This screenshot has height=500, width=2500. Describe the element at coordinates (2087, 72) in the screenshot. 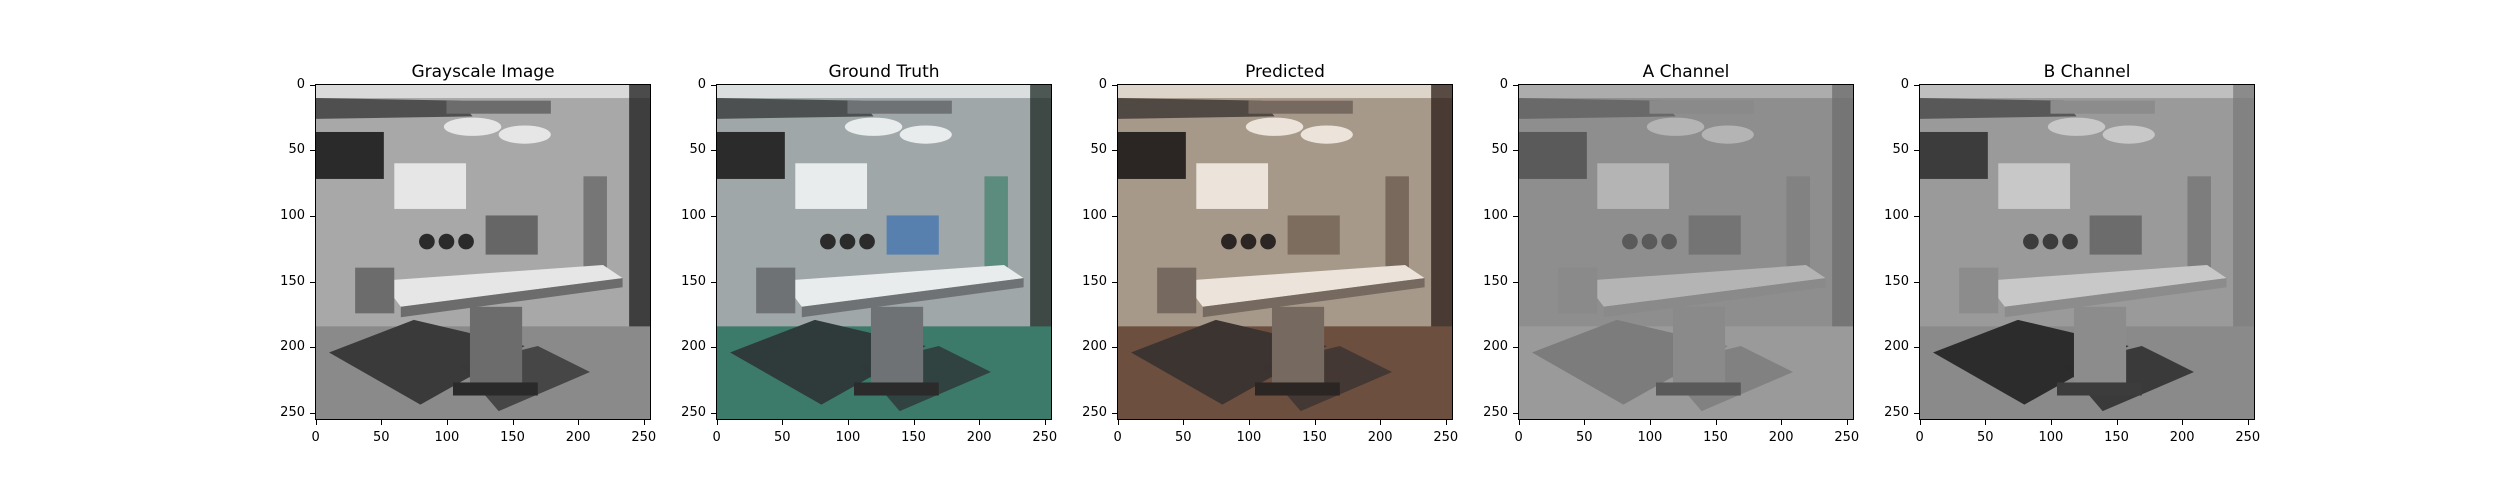

I see `panel-title: B Channel` at that location.